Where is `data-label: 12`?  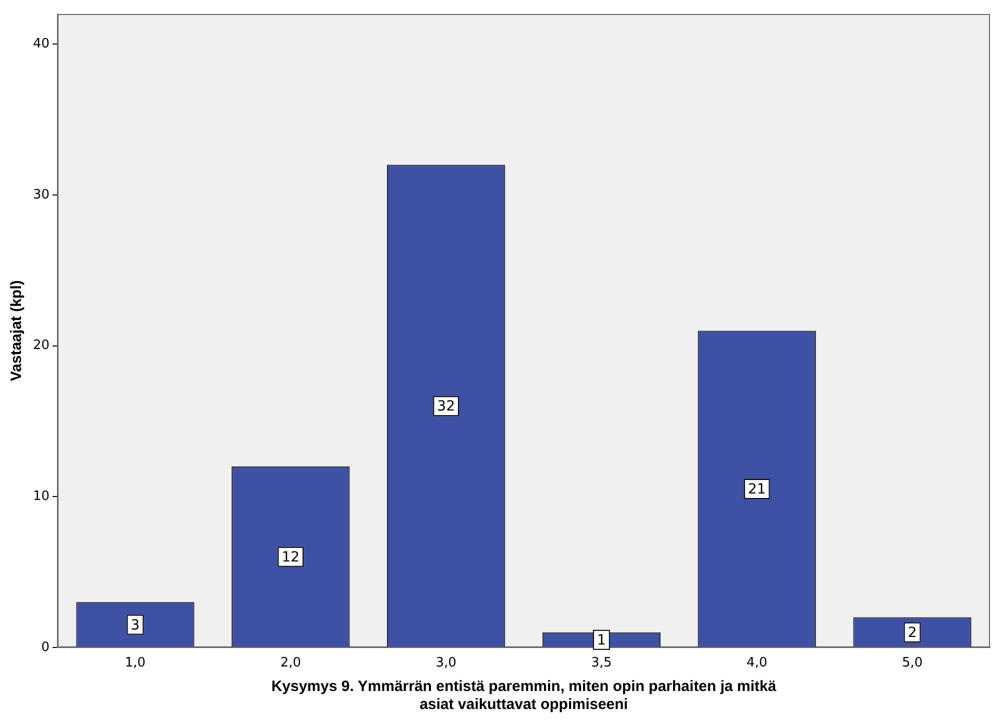 data-label: 12 is located at coordinates (291, 558).